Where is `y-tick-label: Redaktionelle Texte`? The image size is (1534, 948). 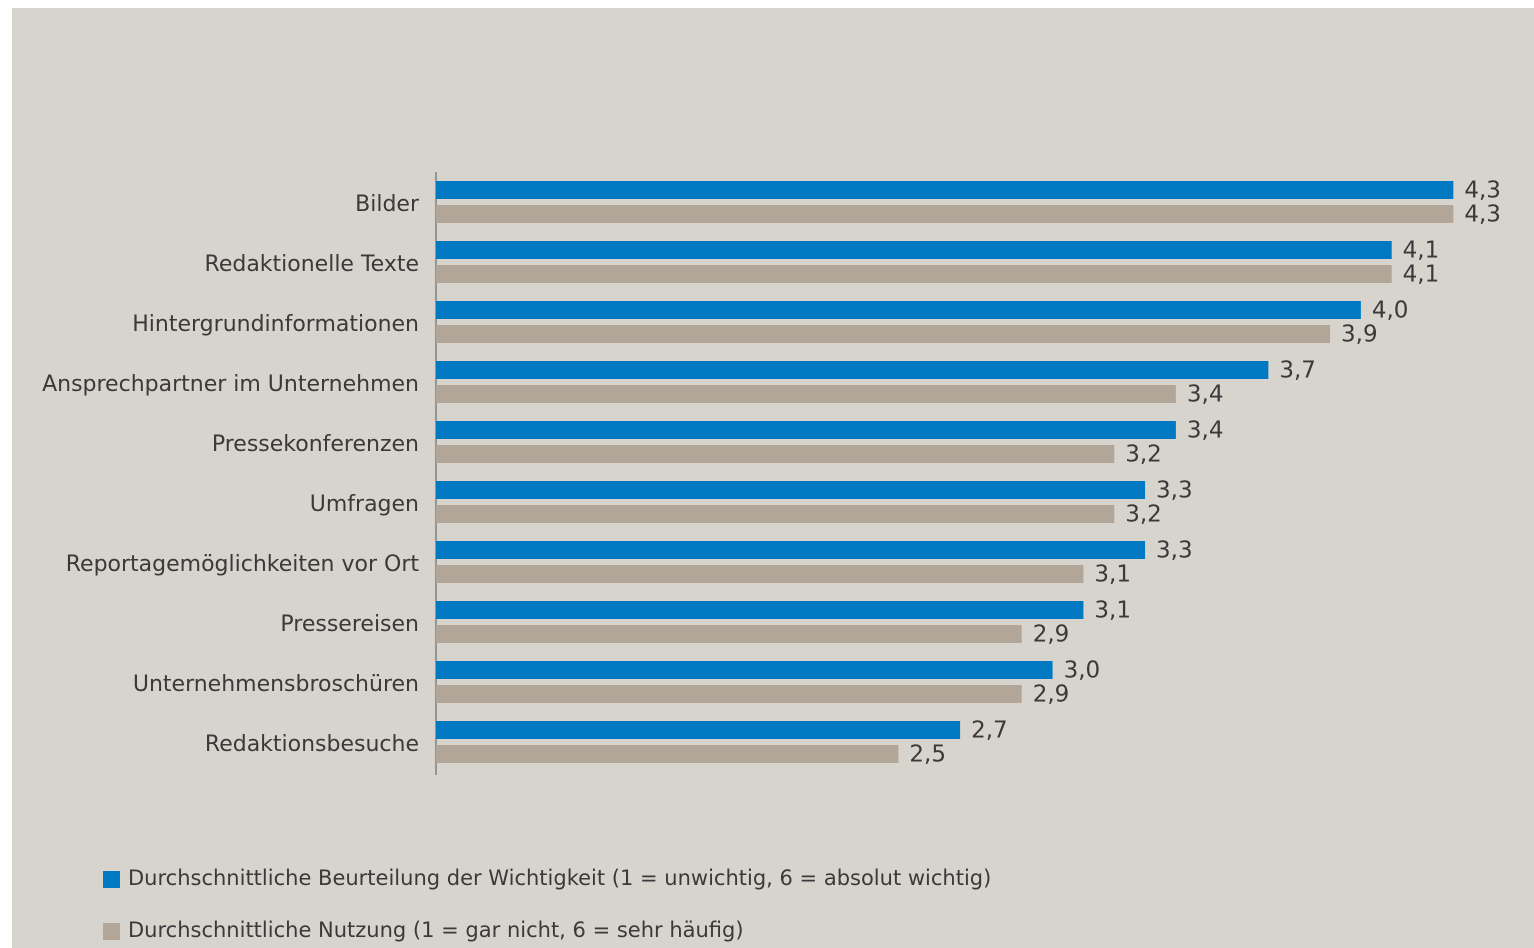
y-tick-label: Redaktionelle Texte is located at coordinates (312, 264).